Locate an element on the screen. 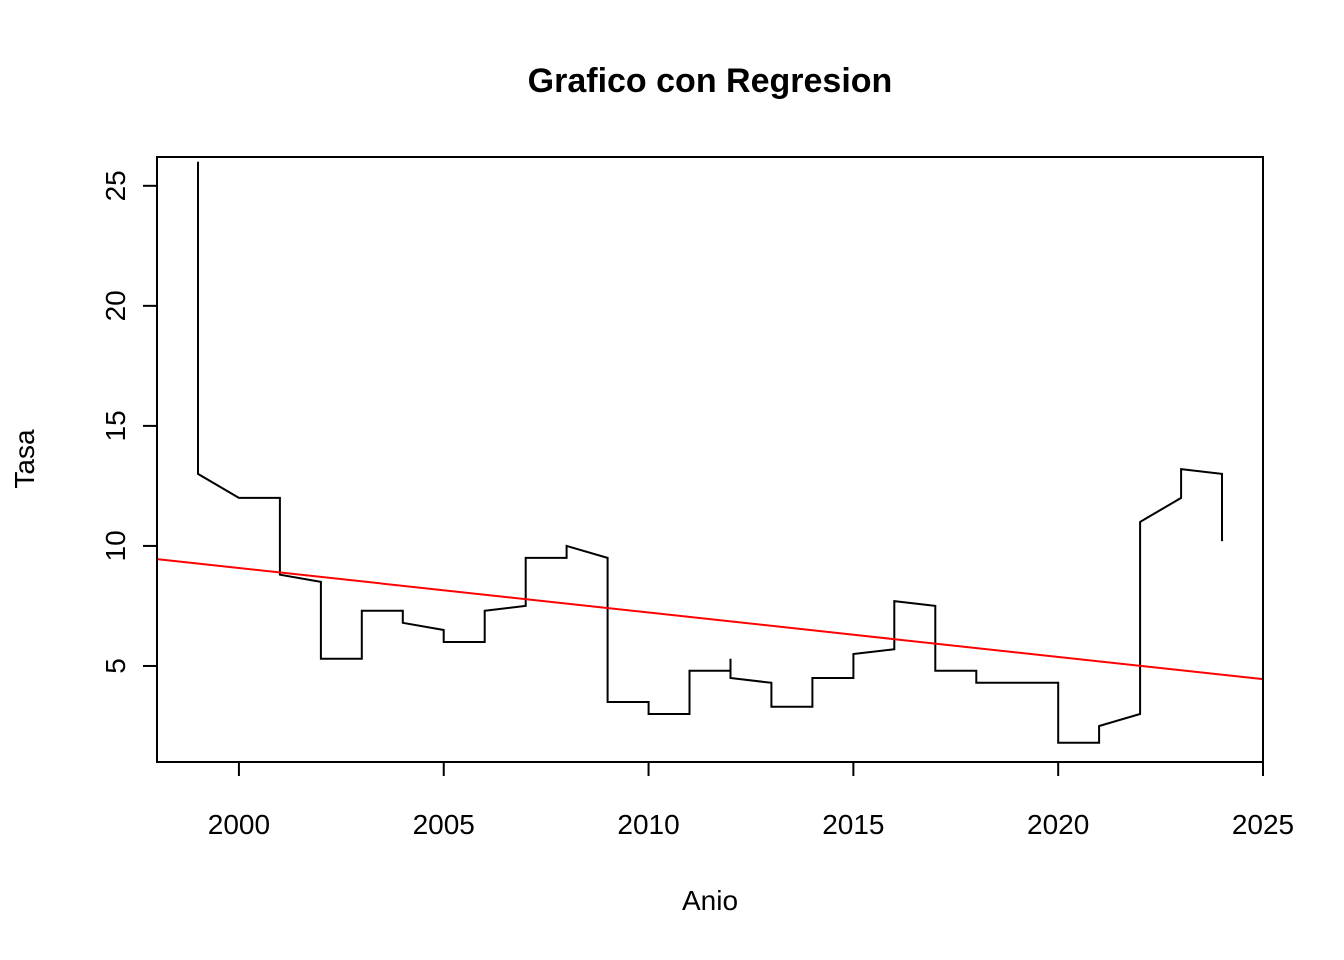 Image resolution: width=1344 pixels, height=960 pixels. y-tick-label: 10 is located at coordinates (115, 545).